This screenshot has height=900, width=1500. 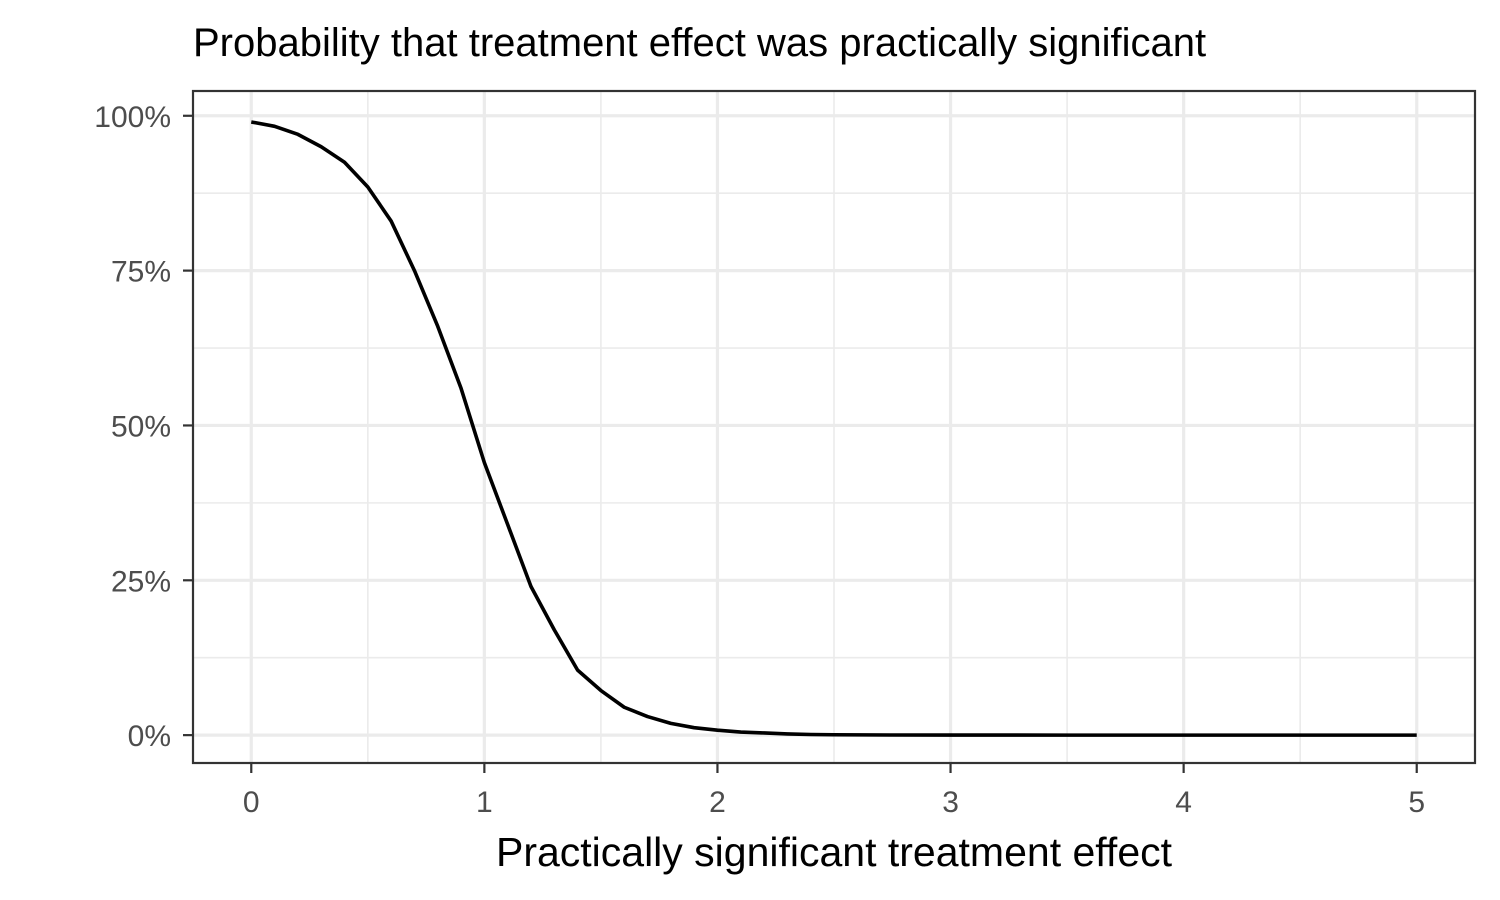 I want to click on y-tick-label: 25%, so click(x=141, y=581).